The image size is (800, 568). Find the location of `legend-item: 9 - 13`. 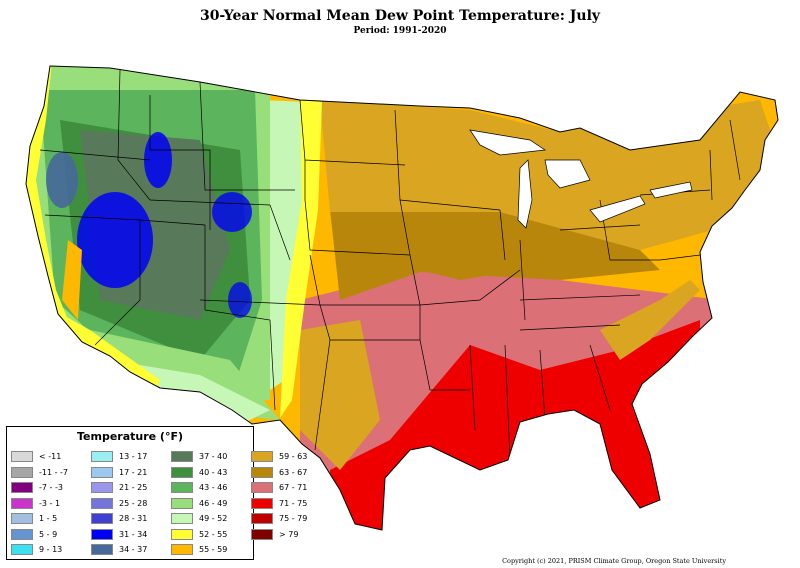

legend-item: 9 - 13 is located at coordinates (51, 550).